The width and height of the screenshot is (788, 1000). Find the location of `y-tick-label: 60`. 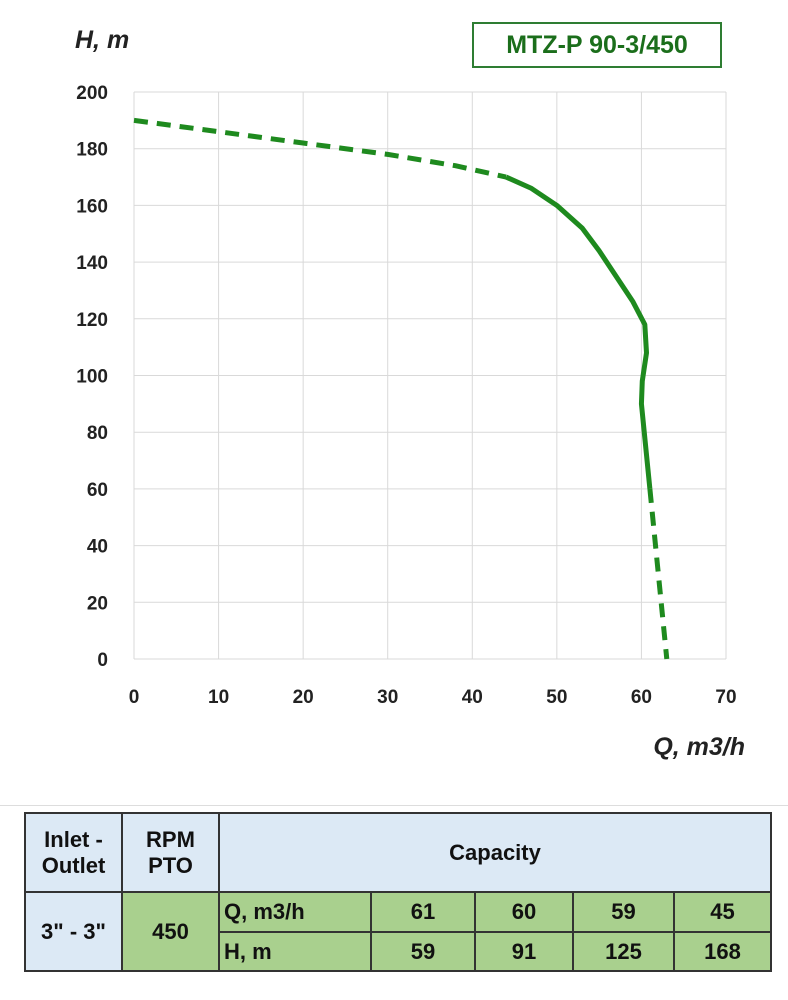

y-tick-label: 60 is located at coordinates (97, 490).